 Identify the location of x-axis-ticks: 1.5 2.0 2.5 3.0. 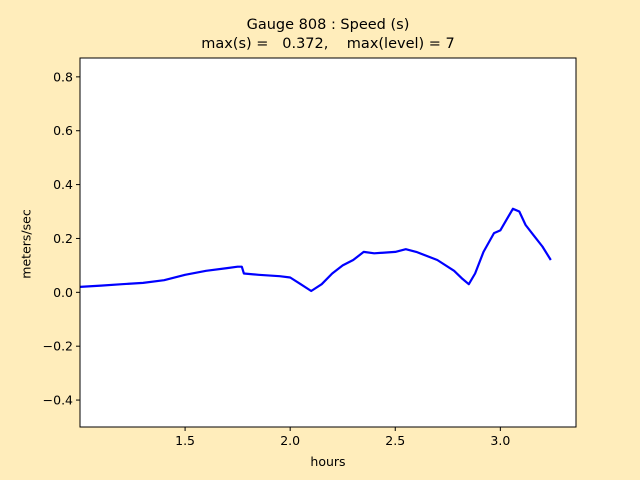
(342, 437).